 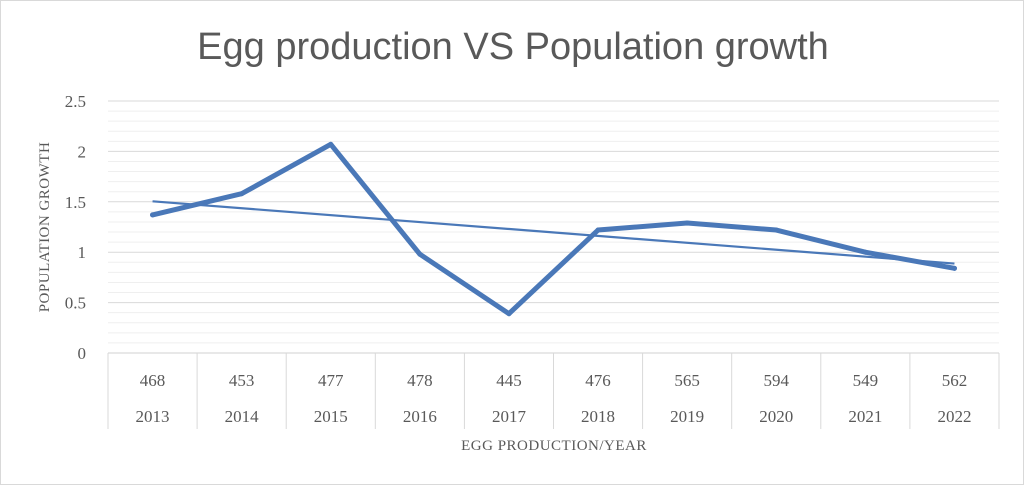 What do you see at coordinates (75, 303) in the screenshot?
I see `y-tick-label: 0.5` at bounding box center [75, 303].